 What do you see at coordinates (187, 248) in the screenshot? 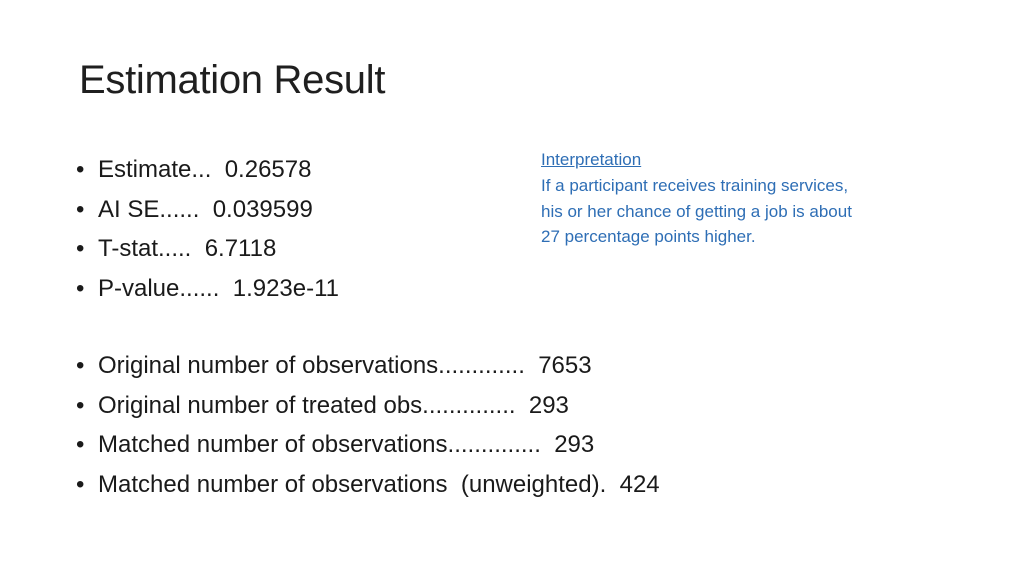
I see `stat-t-stat-text: T-stat..... 6.7118` at bounding box center [187, 248].